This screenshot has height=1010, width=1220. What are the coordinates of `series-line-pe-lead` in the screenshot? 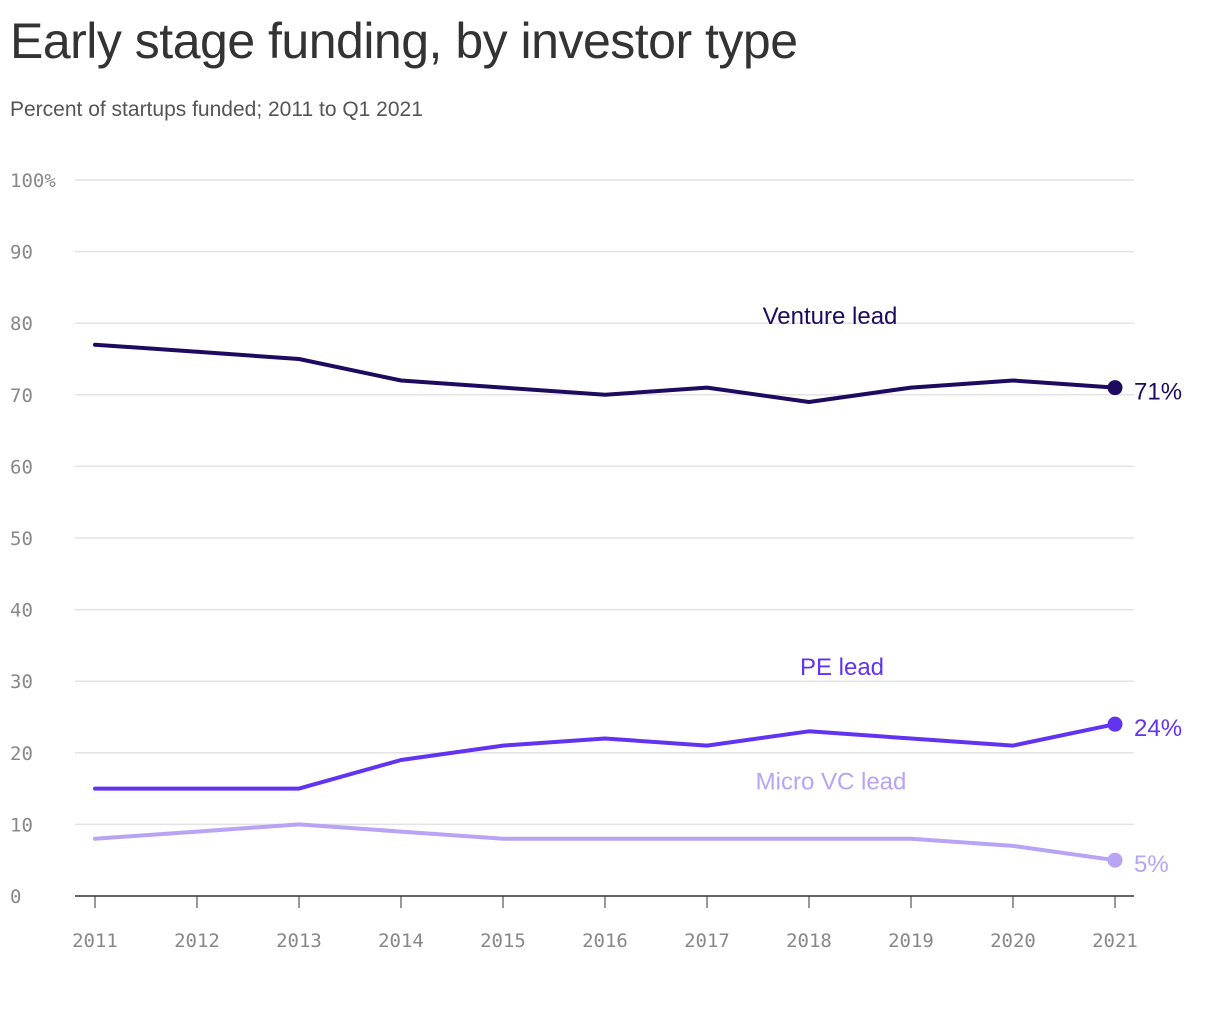 It's located at (605, 756).